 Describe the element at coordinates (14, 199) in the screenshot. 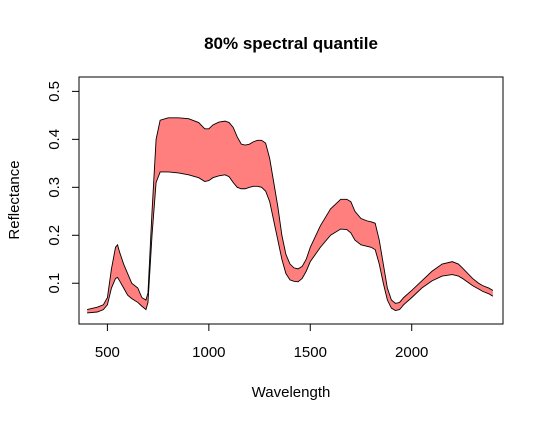

I see `y-axis-label: Reflectance` at that location.